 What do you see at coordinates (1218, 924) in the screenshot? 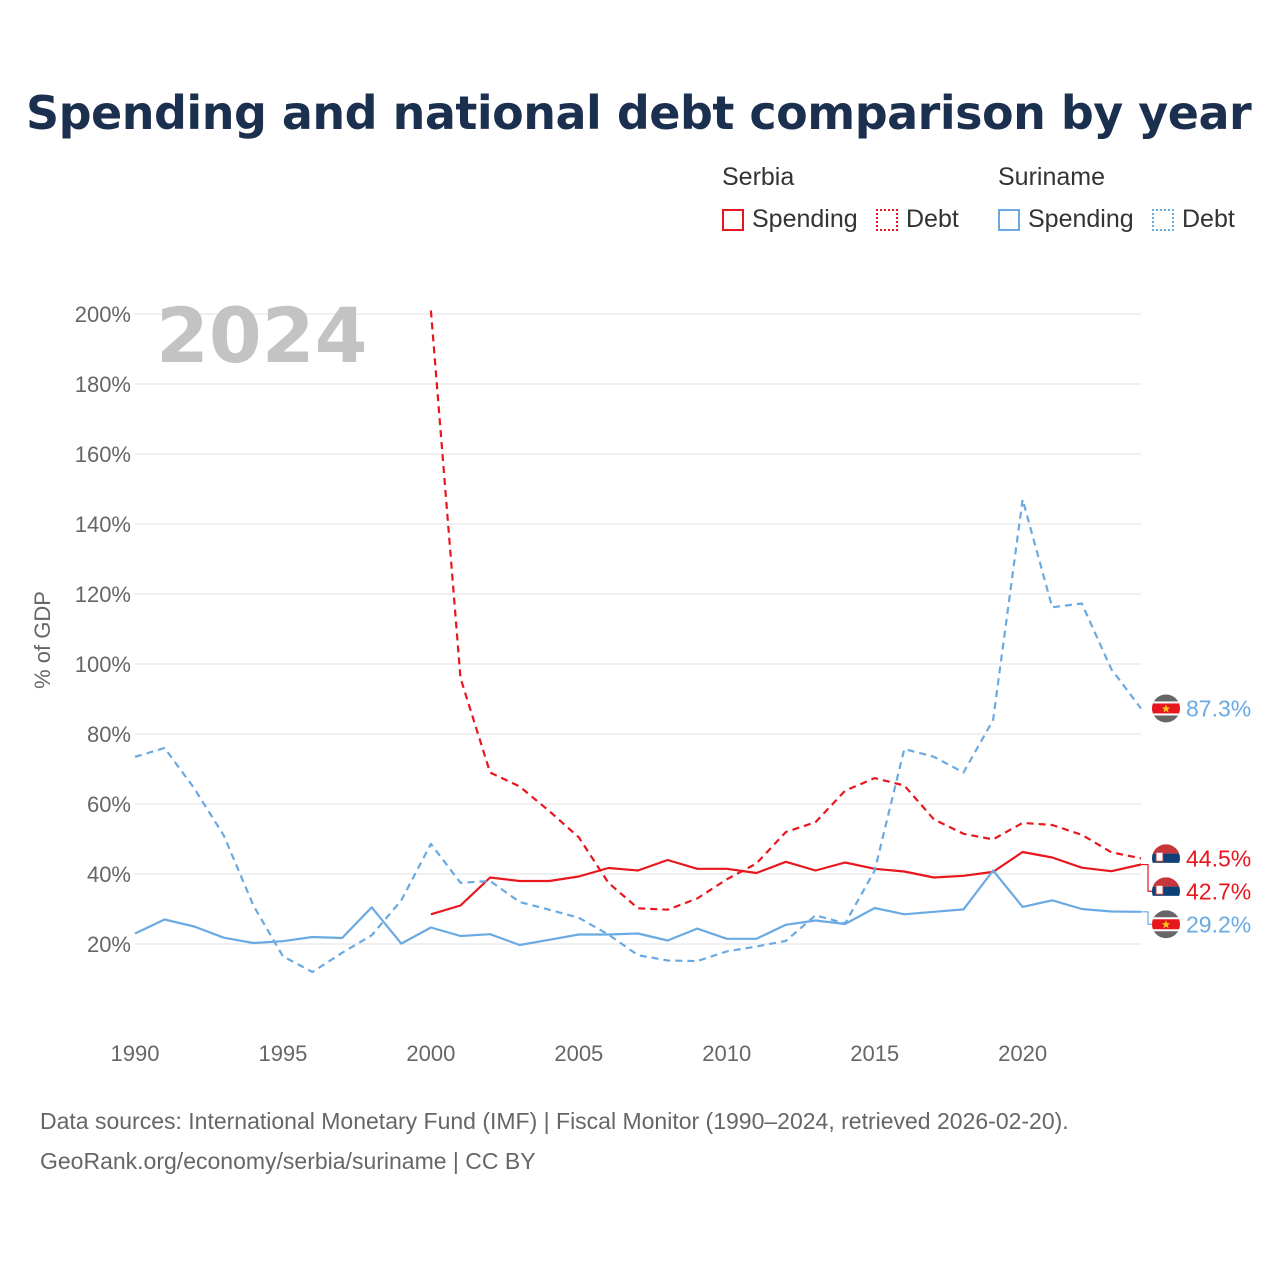
I see `end-value-label: 29.2%` at bounding box center [1218, 924].